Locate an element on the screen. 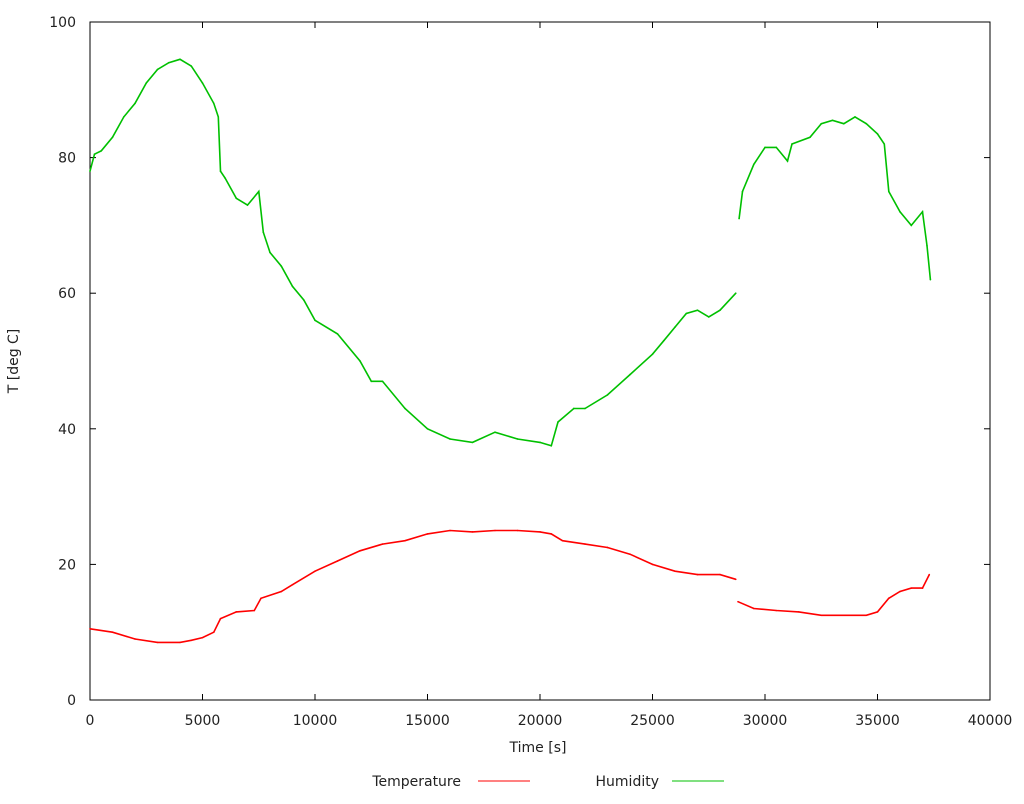  x-tick-label: 0 is located at coordinates (90, 721).